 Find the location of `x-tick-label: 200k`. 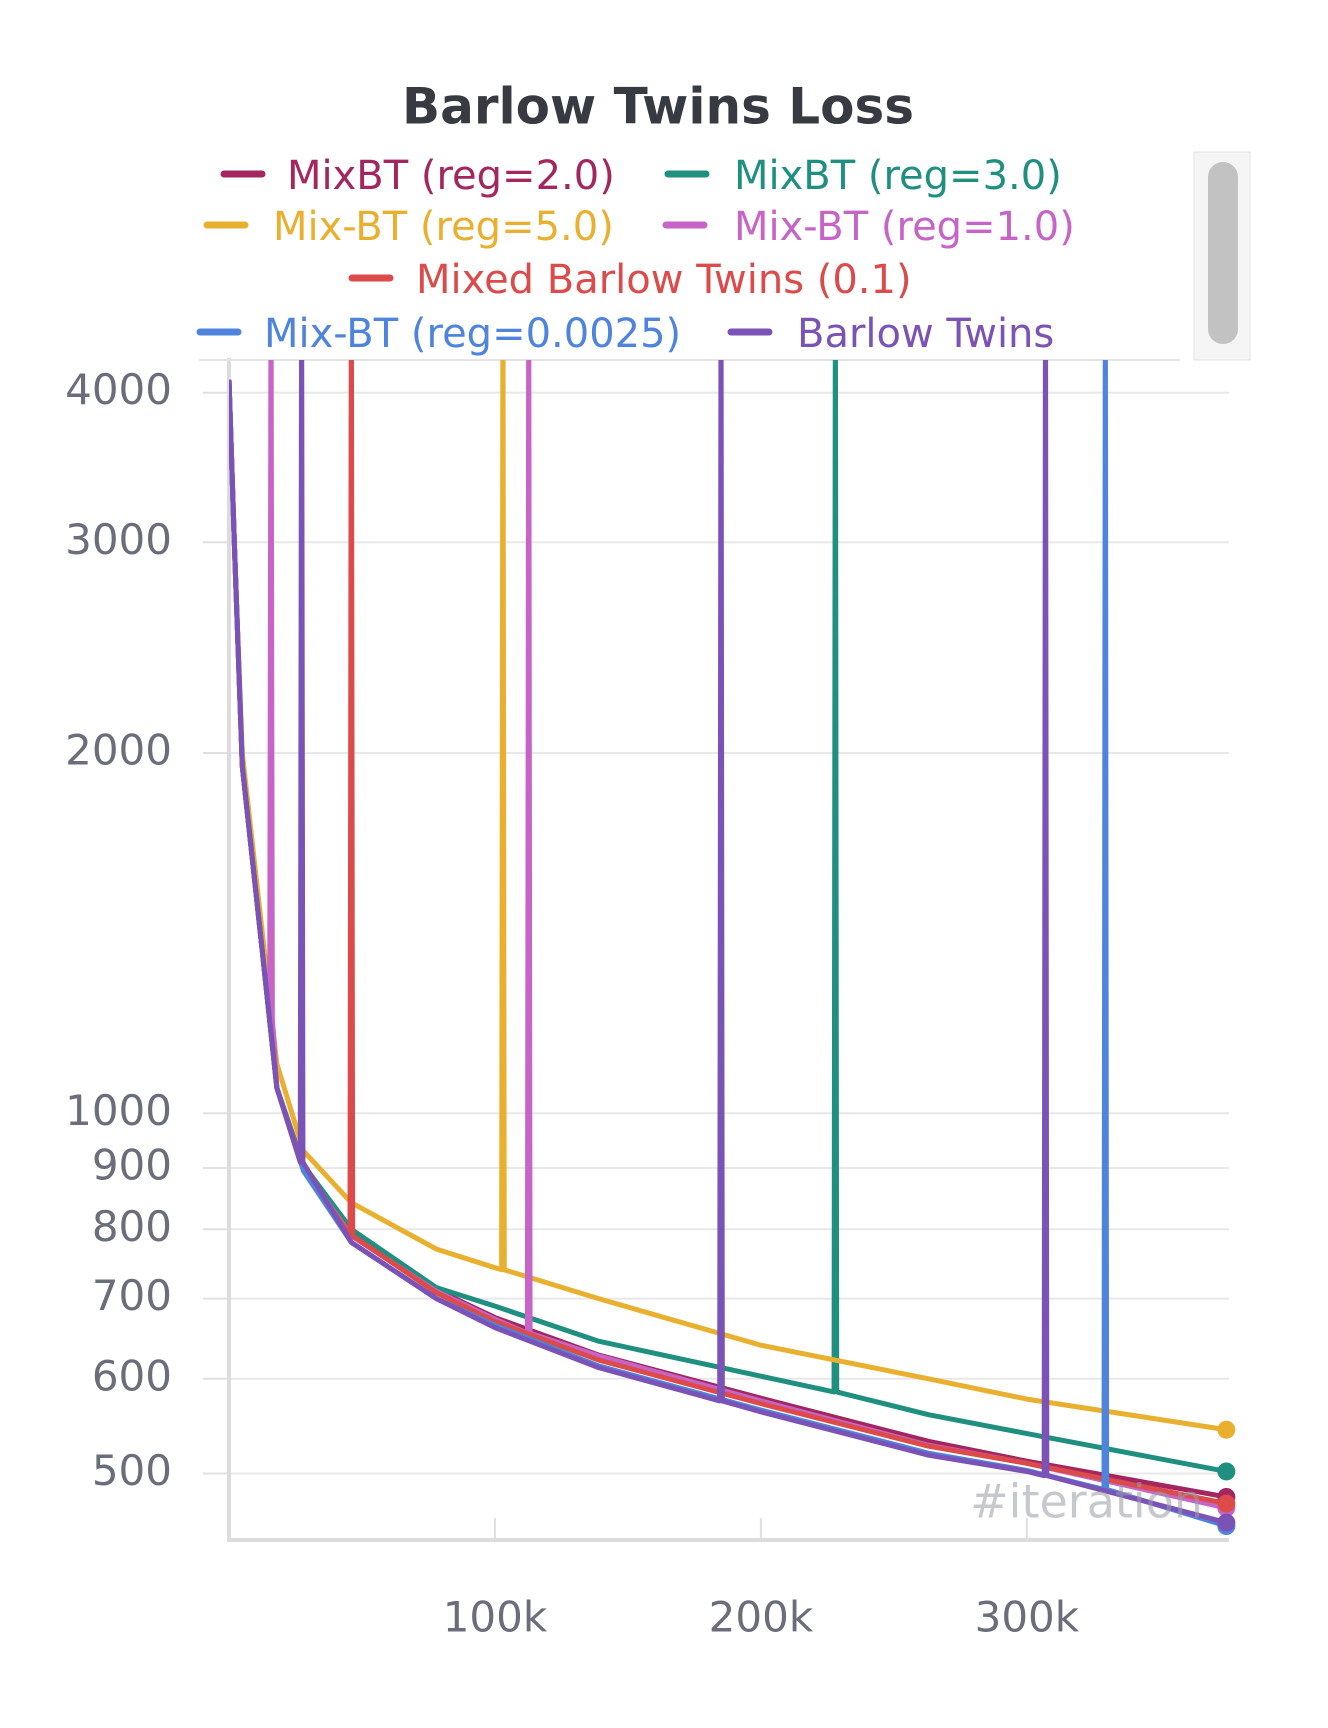

x-tick-label: 200k is located at coordinates (761, 1617).